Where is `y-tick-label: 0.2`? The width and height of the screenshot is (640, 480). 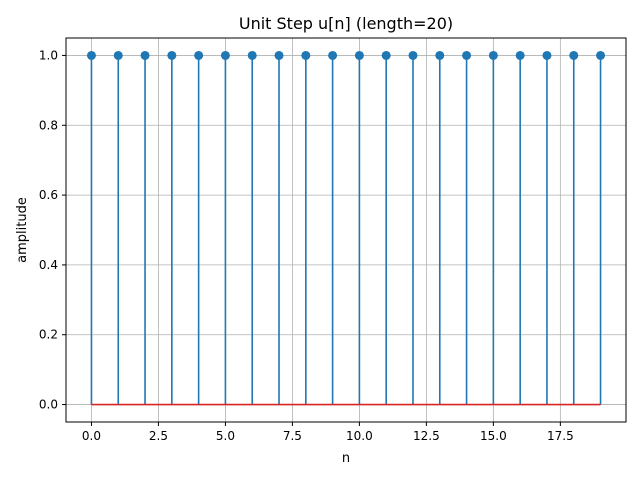 y-tick-label: 0.2 is located at coordinates (48, 335).